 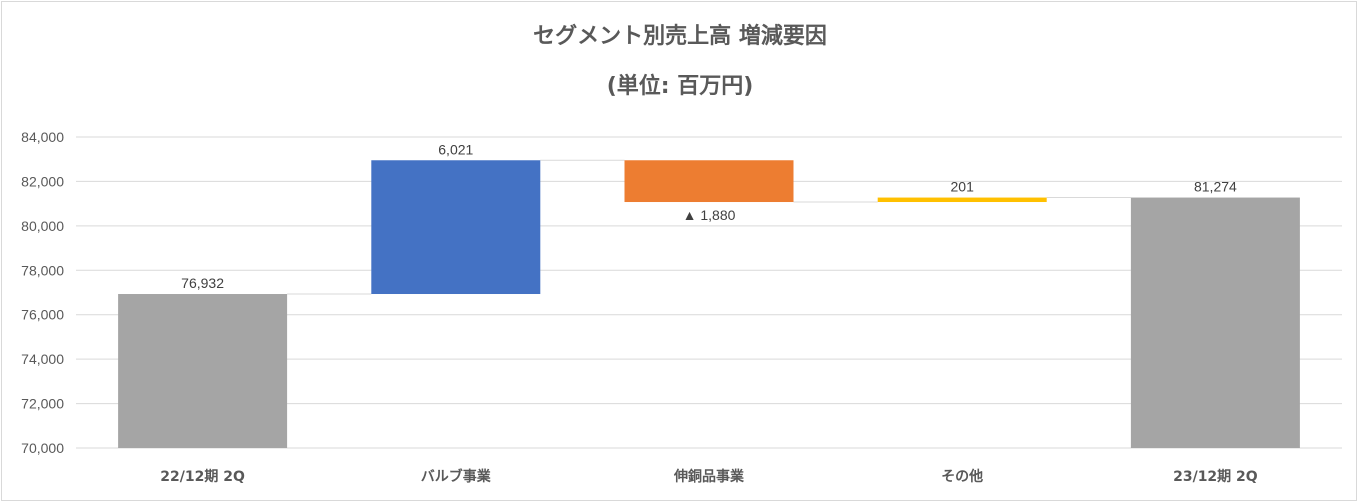 What do you see at coordinates (680, 36) in the screenshot?
I see `chart-title: セグメント別売上高 増減要因` at bounding box center [680, 36].